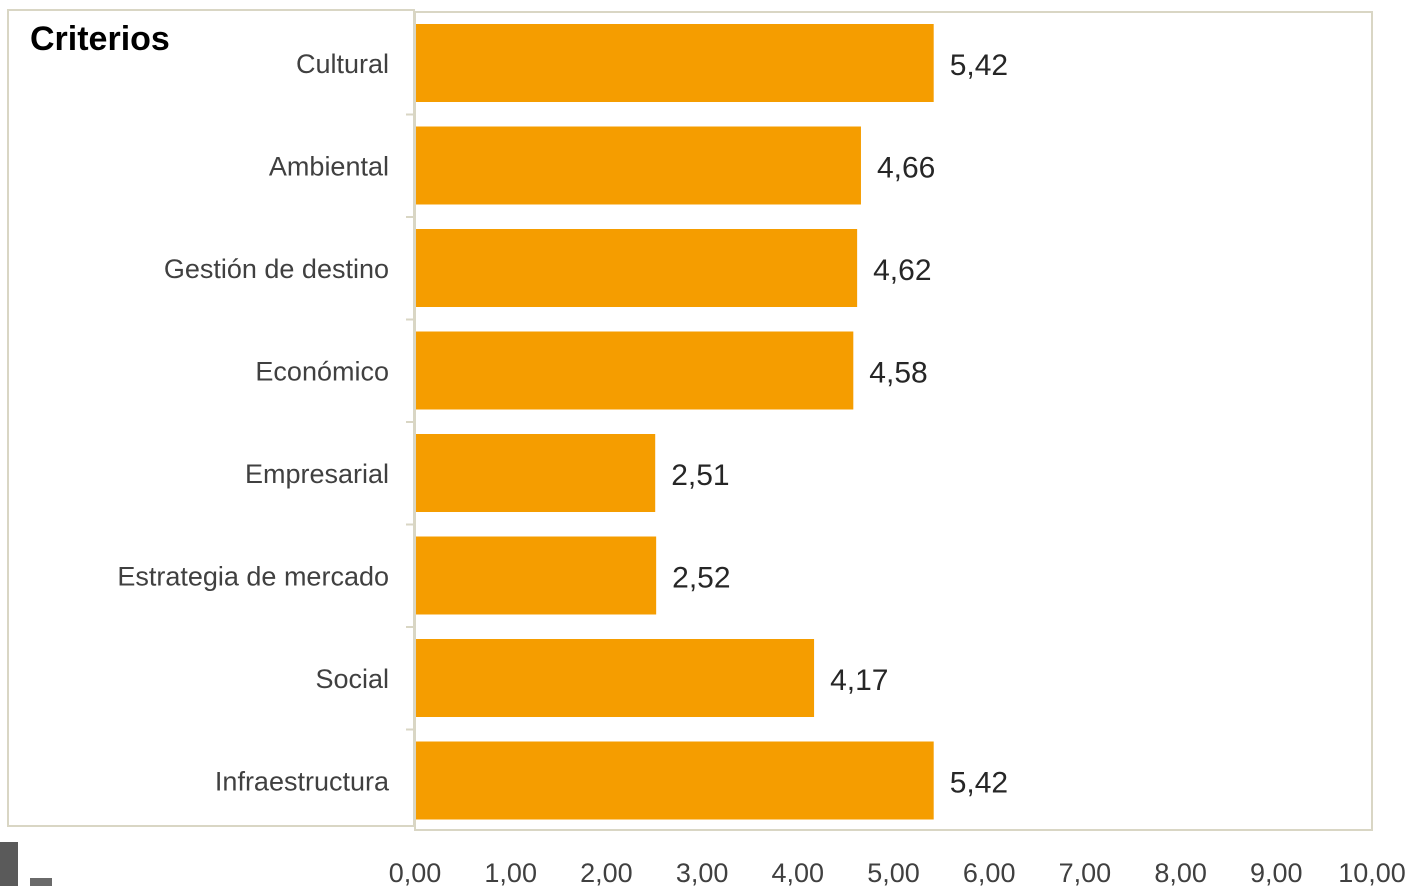  What do you see at coordinates (342, 64) in the screenshot?
I see `category-label-0: Cultural` at bounding box center [342, 64].